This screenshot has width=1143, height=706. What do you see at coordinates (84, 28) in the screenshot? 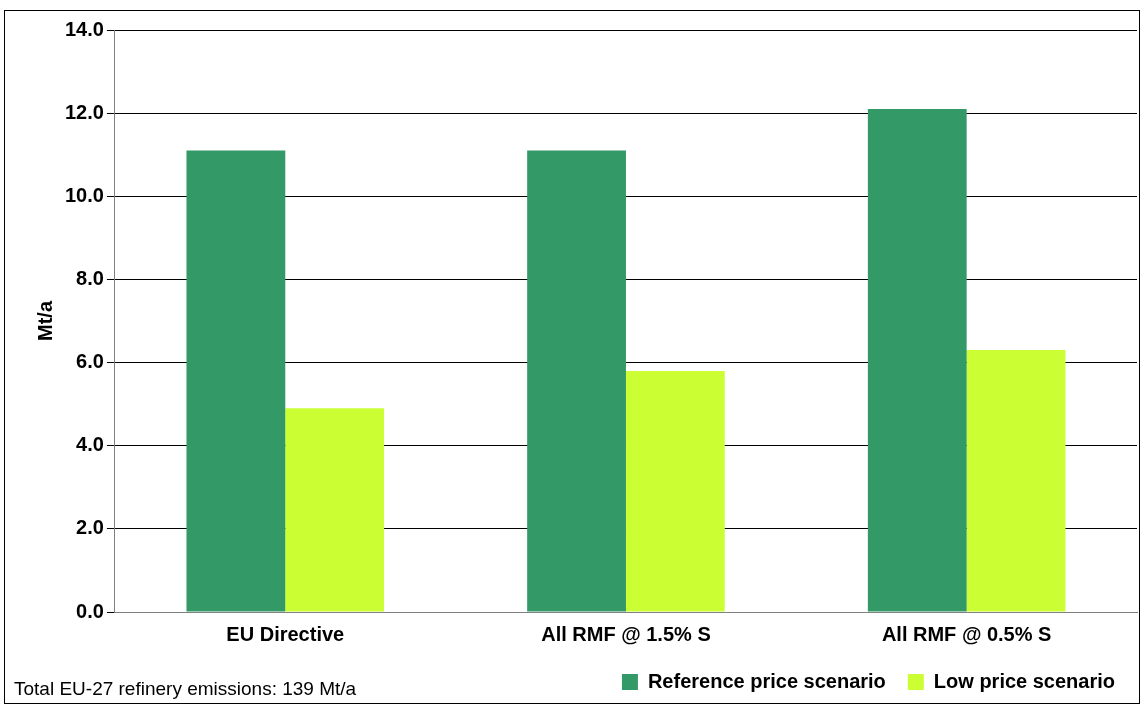
I see `y-tick-label: 14.0` at bounding box center [84, 28].